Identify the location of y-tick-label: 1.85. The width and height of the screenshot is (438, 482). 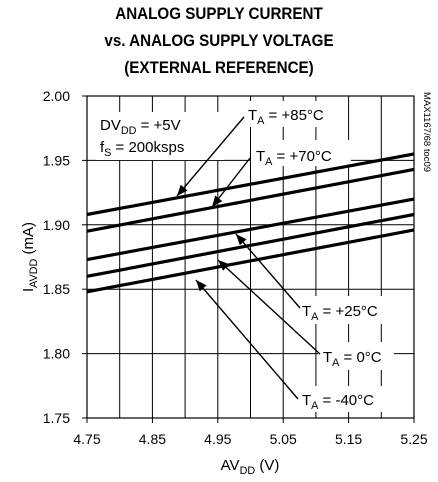
(56, 289).